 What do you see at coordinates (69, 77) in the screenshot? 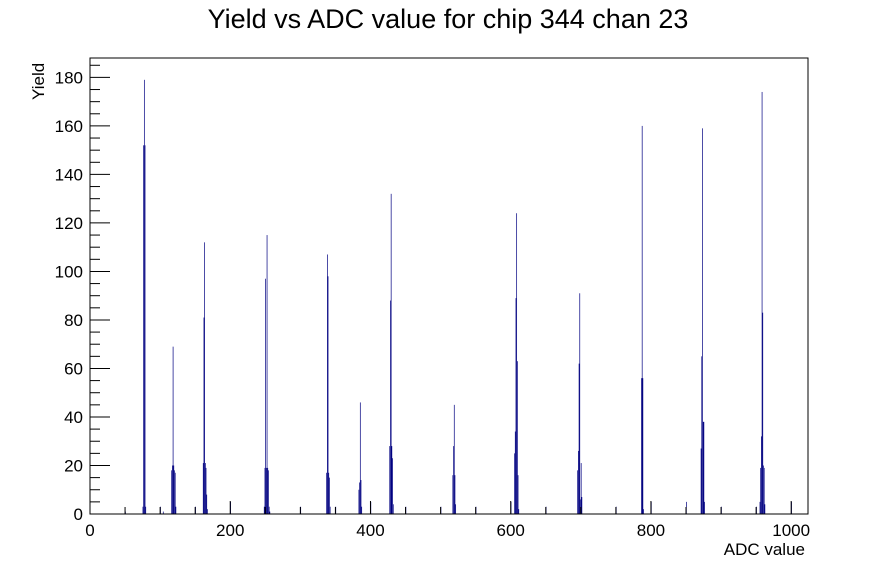
I see `y-tick-label: 180` at bounding box center [69, 77].